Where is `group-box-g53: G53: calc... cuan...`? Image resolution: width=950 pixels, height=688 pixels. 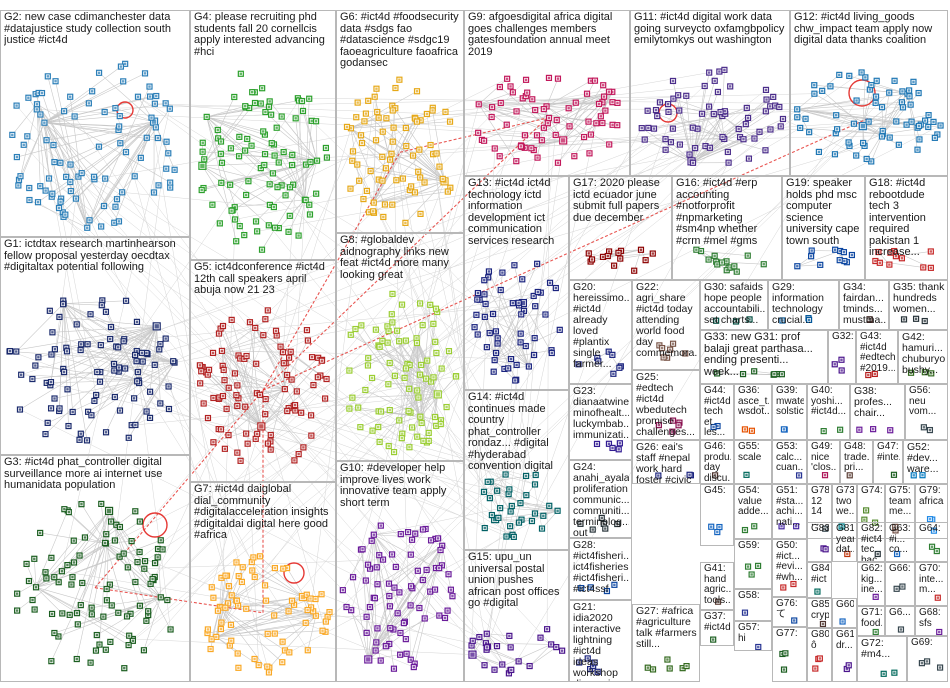 group-box-g53: G53: calc... cuan... is located at coordinates (789, 462).